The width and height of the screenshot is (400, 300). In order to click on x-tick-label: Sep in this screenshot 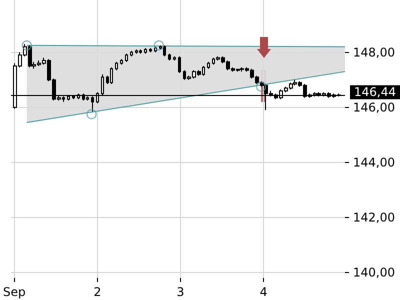, I will do `click(14, 292)`.